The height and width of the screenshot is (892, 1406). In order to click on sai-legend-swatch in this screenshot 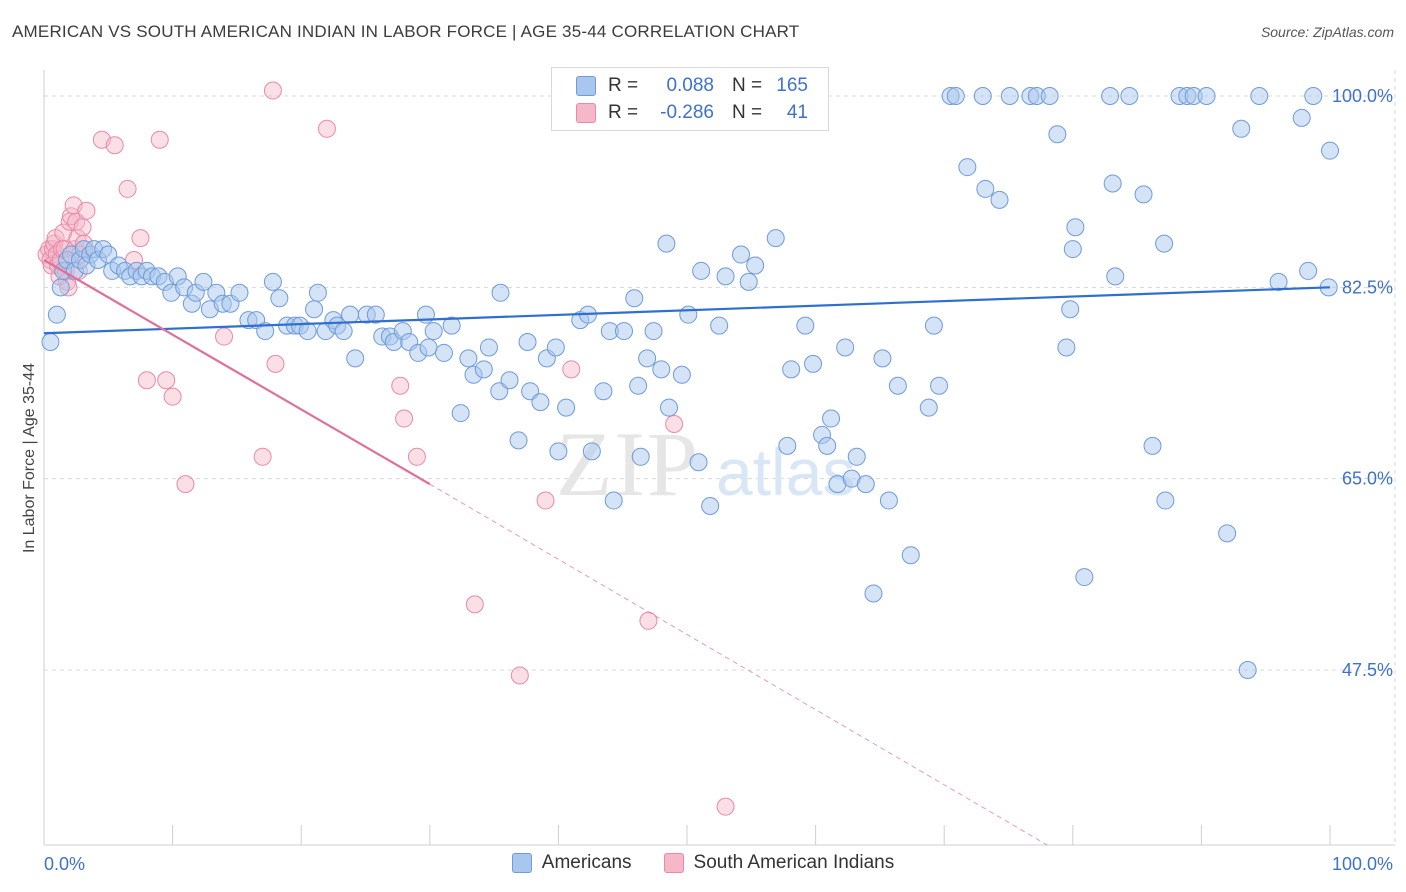, I will do `click(673, 863)`.